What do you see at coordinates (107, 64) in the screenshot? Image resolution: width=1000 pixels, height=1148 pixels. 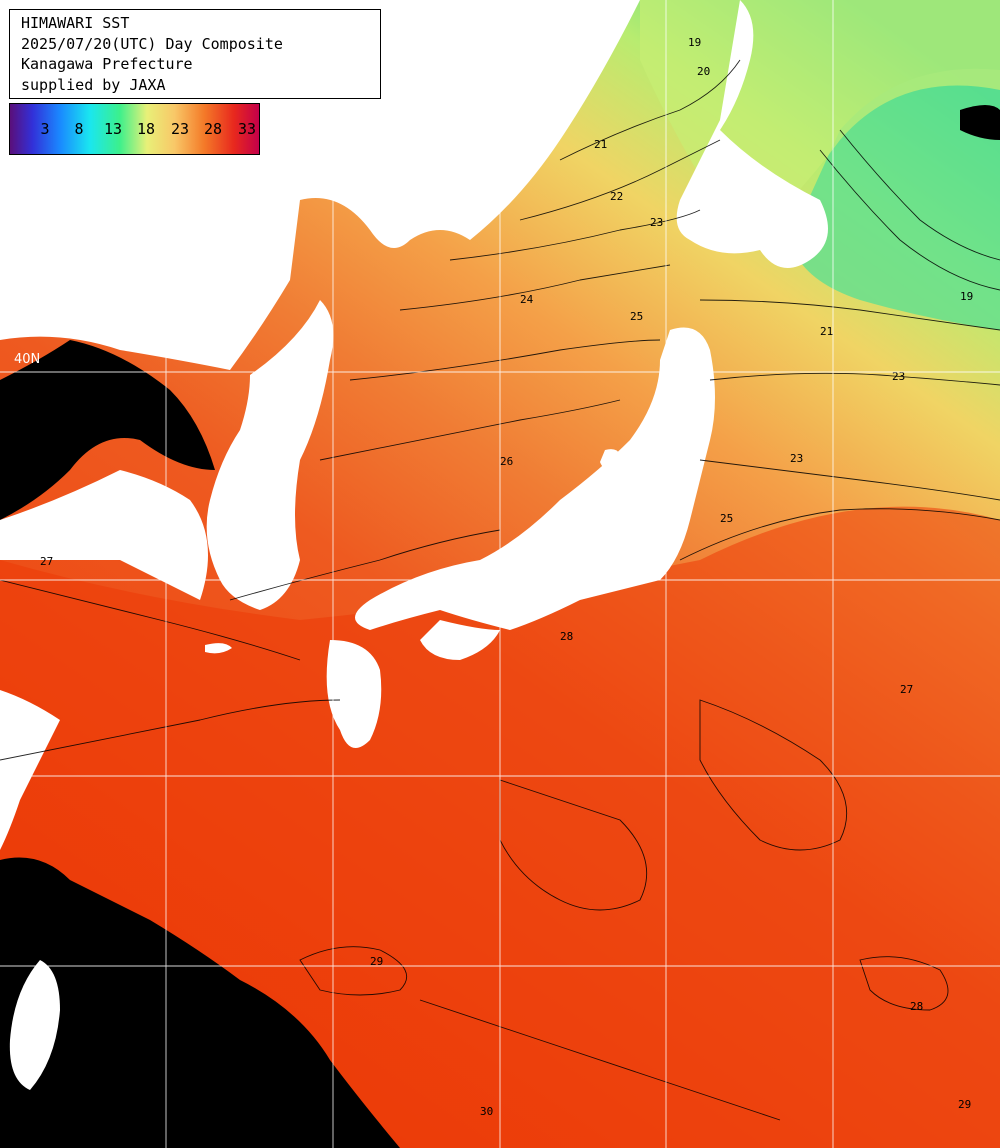 I see `title-line-3: Kanagawa Prefecture` at bounding box center [107, 64].